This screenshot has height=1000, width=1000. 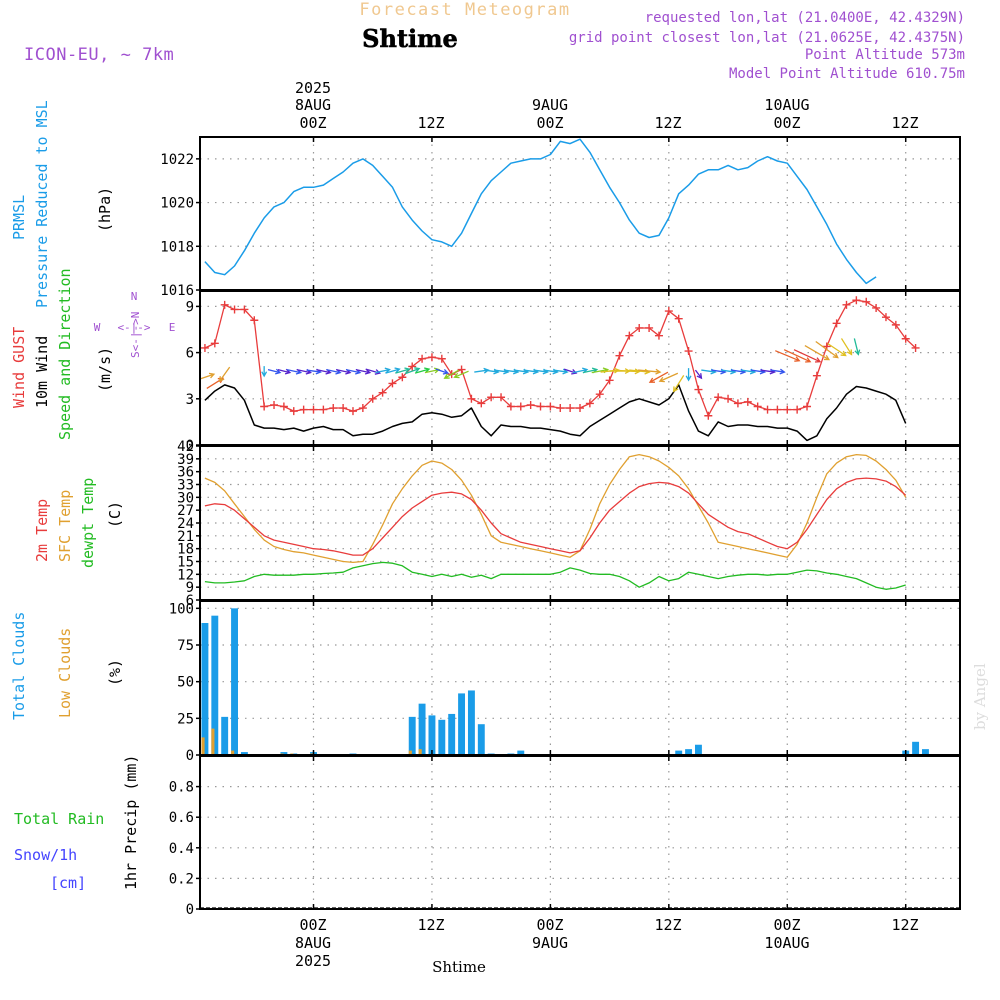 What do you see at coordinates (177, 247) in the screenshot?
I see `y-tick-label: 1018` at bounding box center [177, 247].